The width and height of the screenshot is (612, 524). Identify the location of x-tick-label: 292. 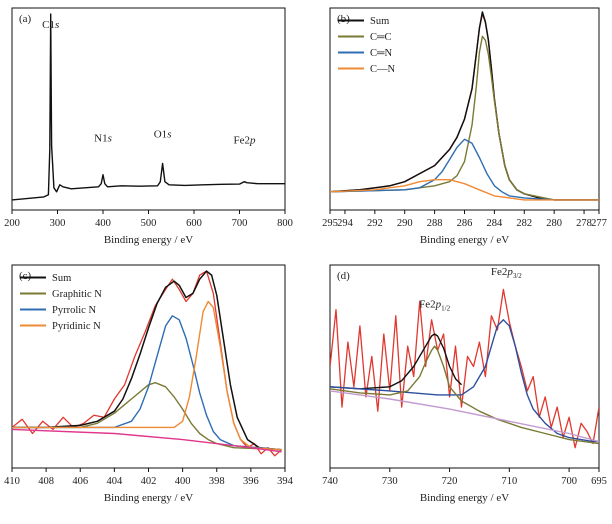
(375, 223).